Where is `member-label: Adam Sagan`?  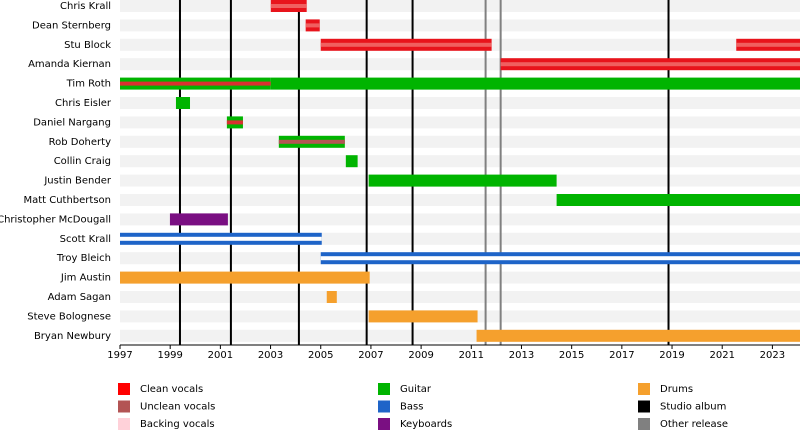
member-label: Adam Sagan is located at coordinates (79, 297).